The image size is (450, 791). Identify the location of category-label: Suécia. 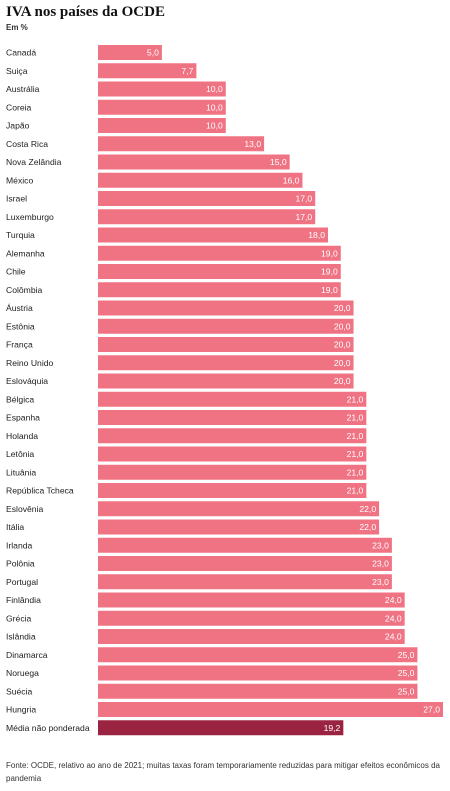
(19, 691).